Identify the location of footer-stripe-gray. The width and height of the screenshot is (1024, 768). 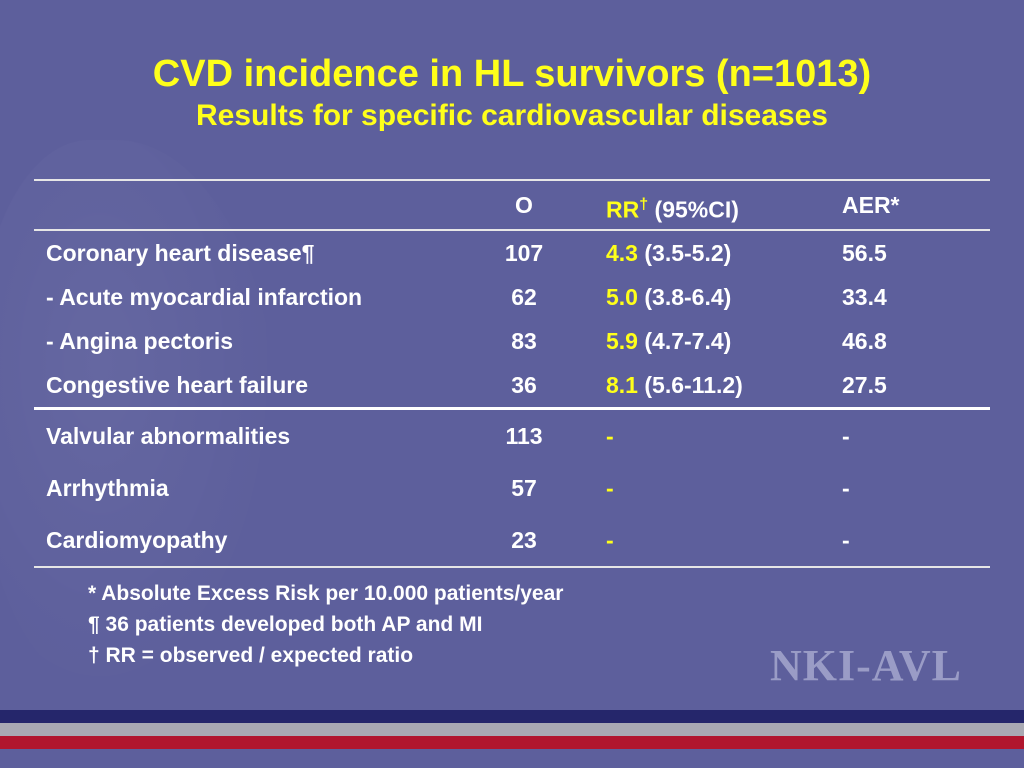
(512, 729).